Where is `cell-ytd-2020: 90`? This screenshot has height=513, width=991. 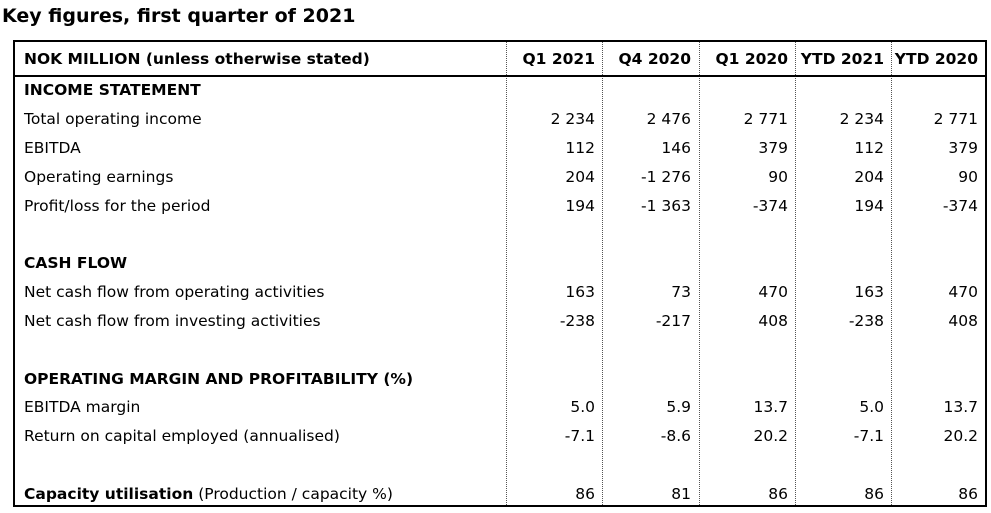 cell-ytd-2020: 90 is located at coordinates (968, 177).